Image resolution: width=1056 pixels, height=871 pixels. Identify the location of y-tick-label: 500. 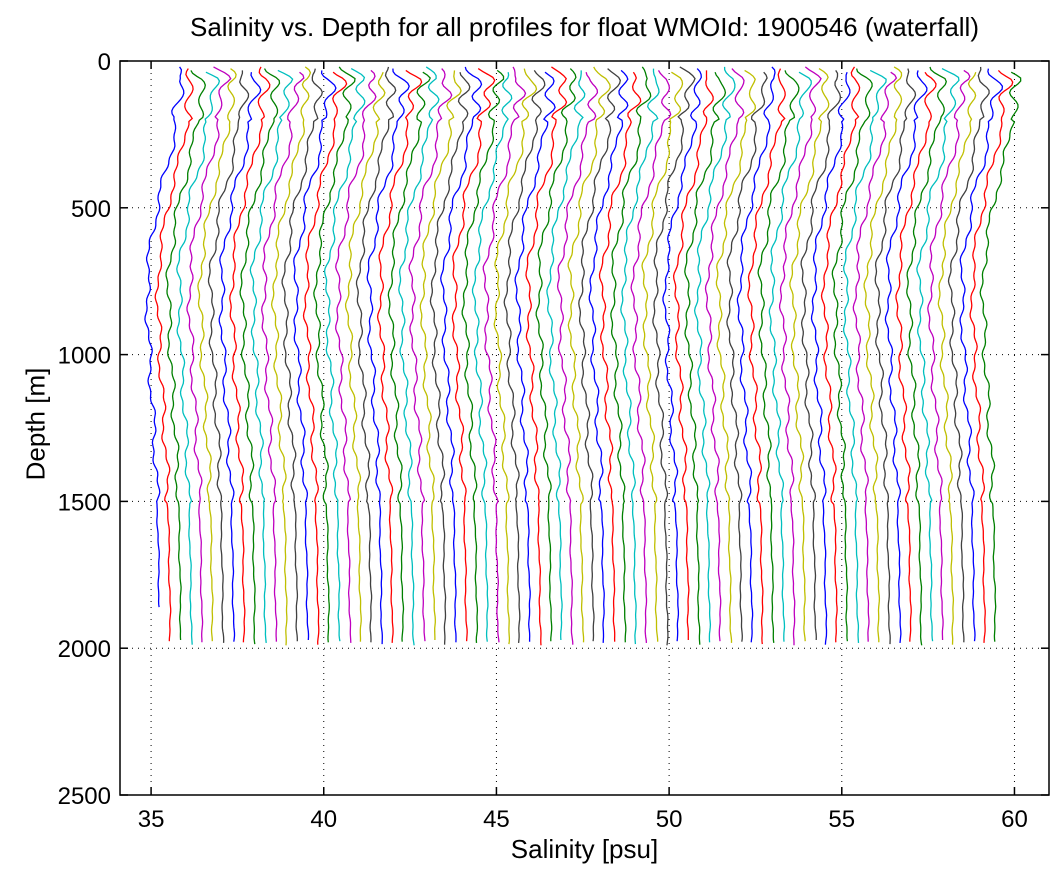
(91, 209).